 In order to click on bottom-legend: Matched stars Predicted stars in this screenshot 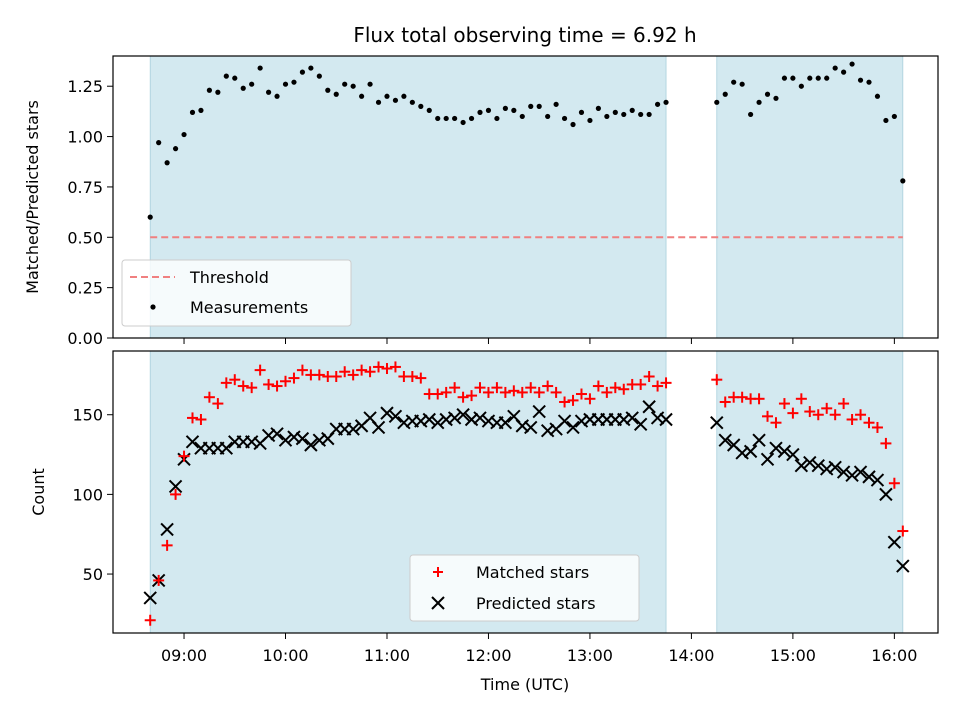, I will do `click(524, 588)`.